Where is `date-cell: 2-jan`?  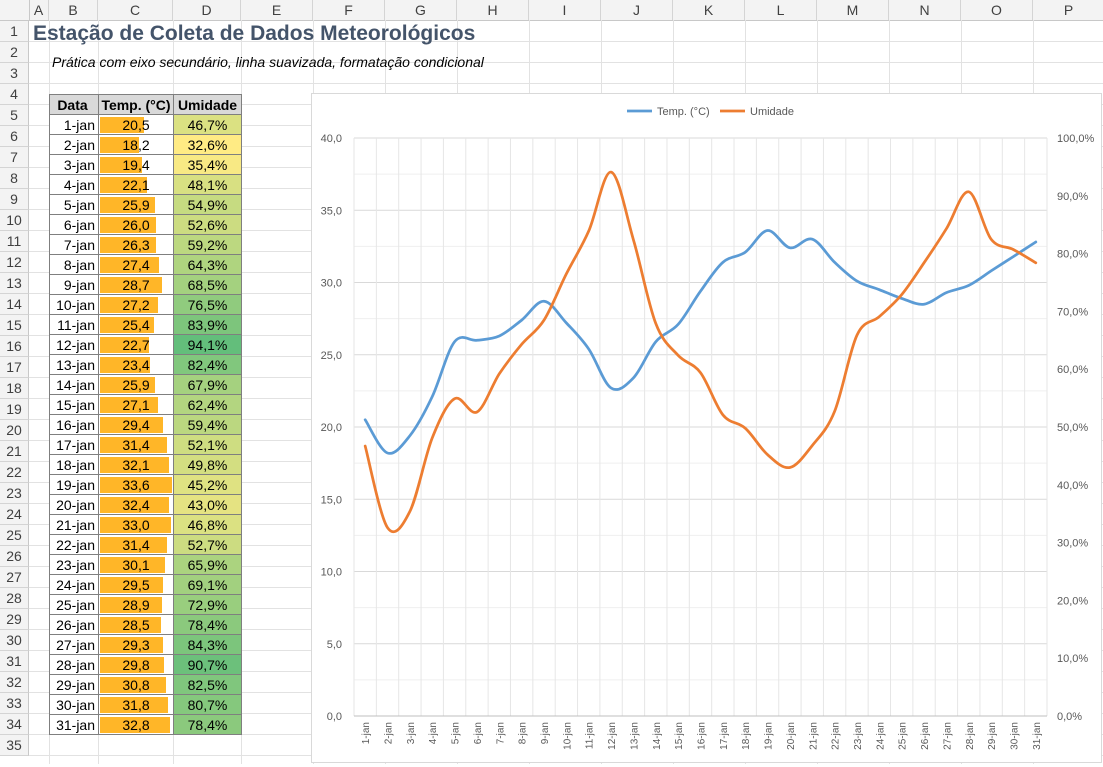
date-cell: 2-jan is located at coordinates (74, 144).